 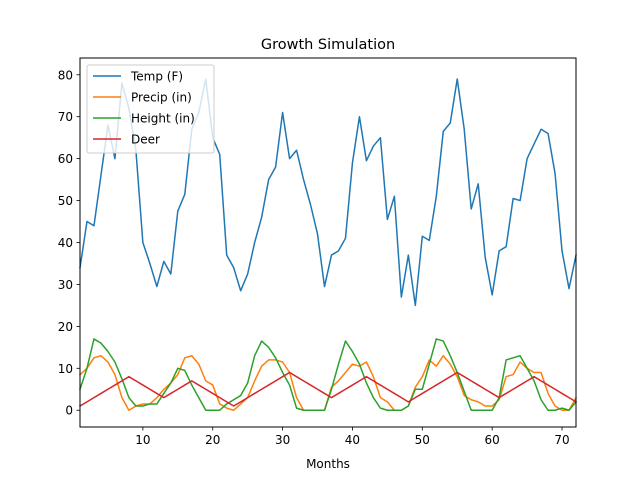 What do you see at coordinates (65, 369) in the screenshot?
I see `y-tick-label-1: 10` at bounding box center [65, 369].